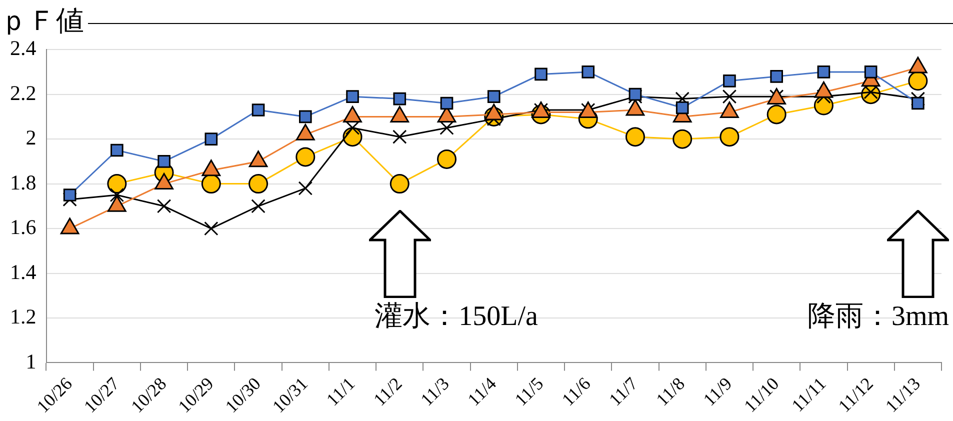 Image resolution: width=953 pixels, height=421 pixels. What do you see at coordinates (340, 391) in the screenshot?
I see `x-tick-label: 11/1` at bounding box center [340, 391].